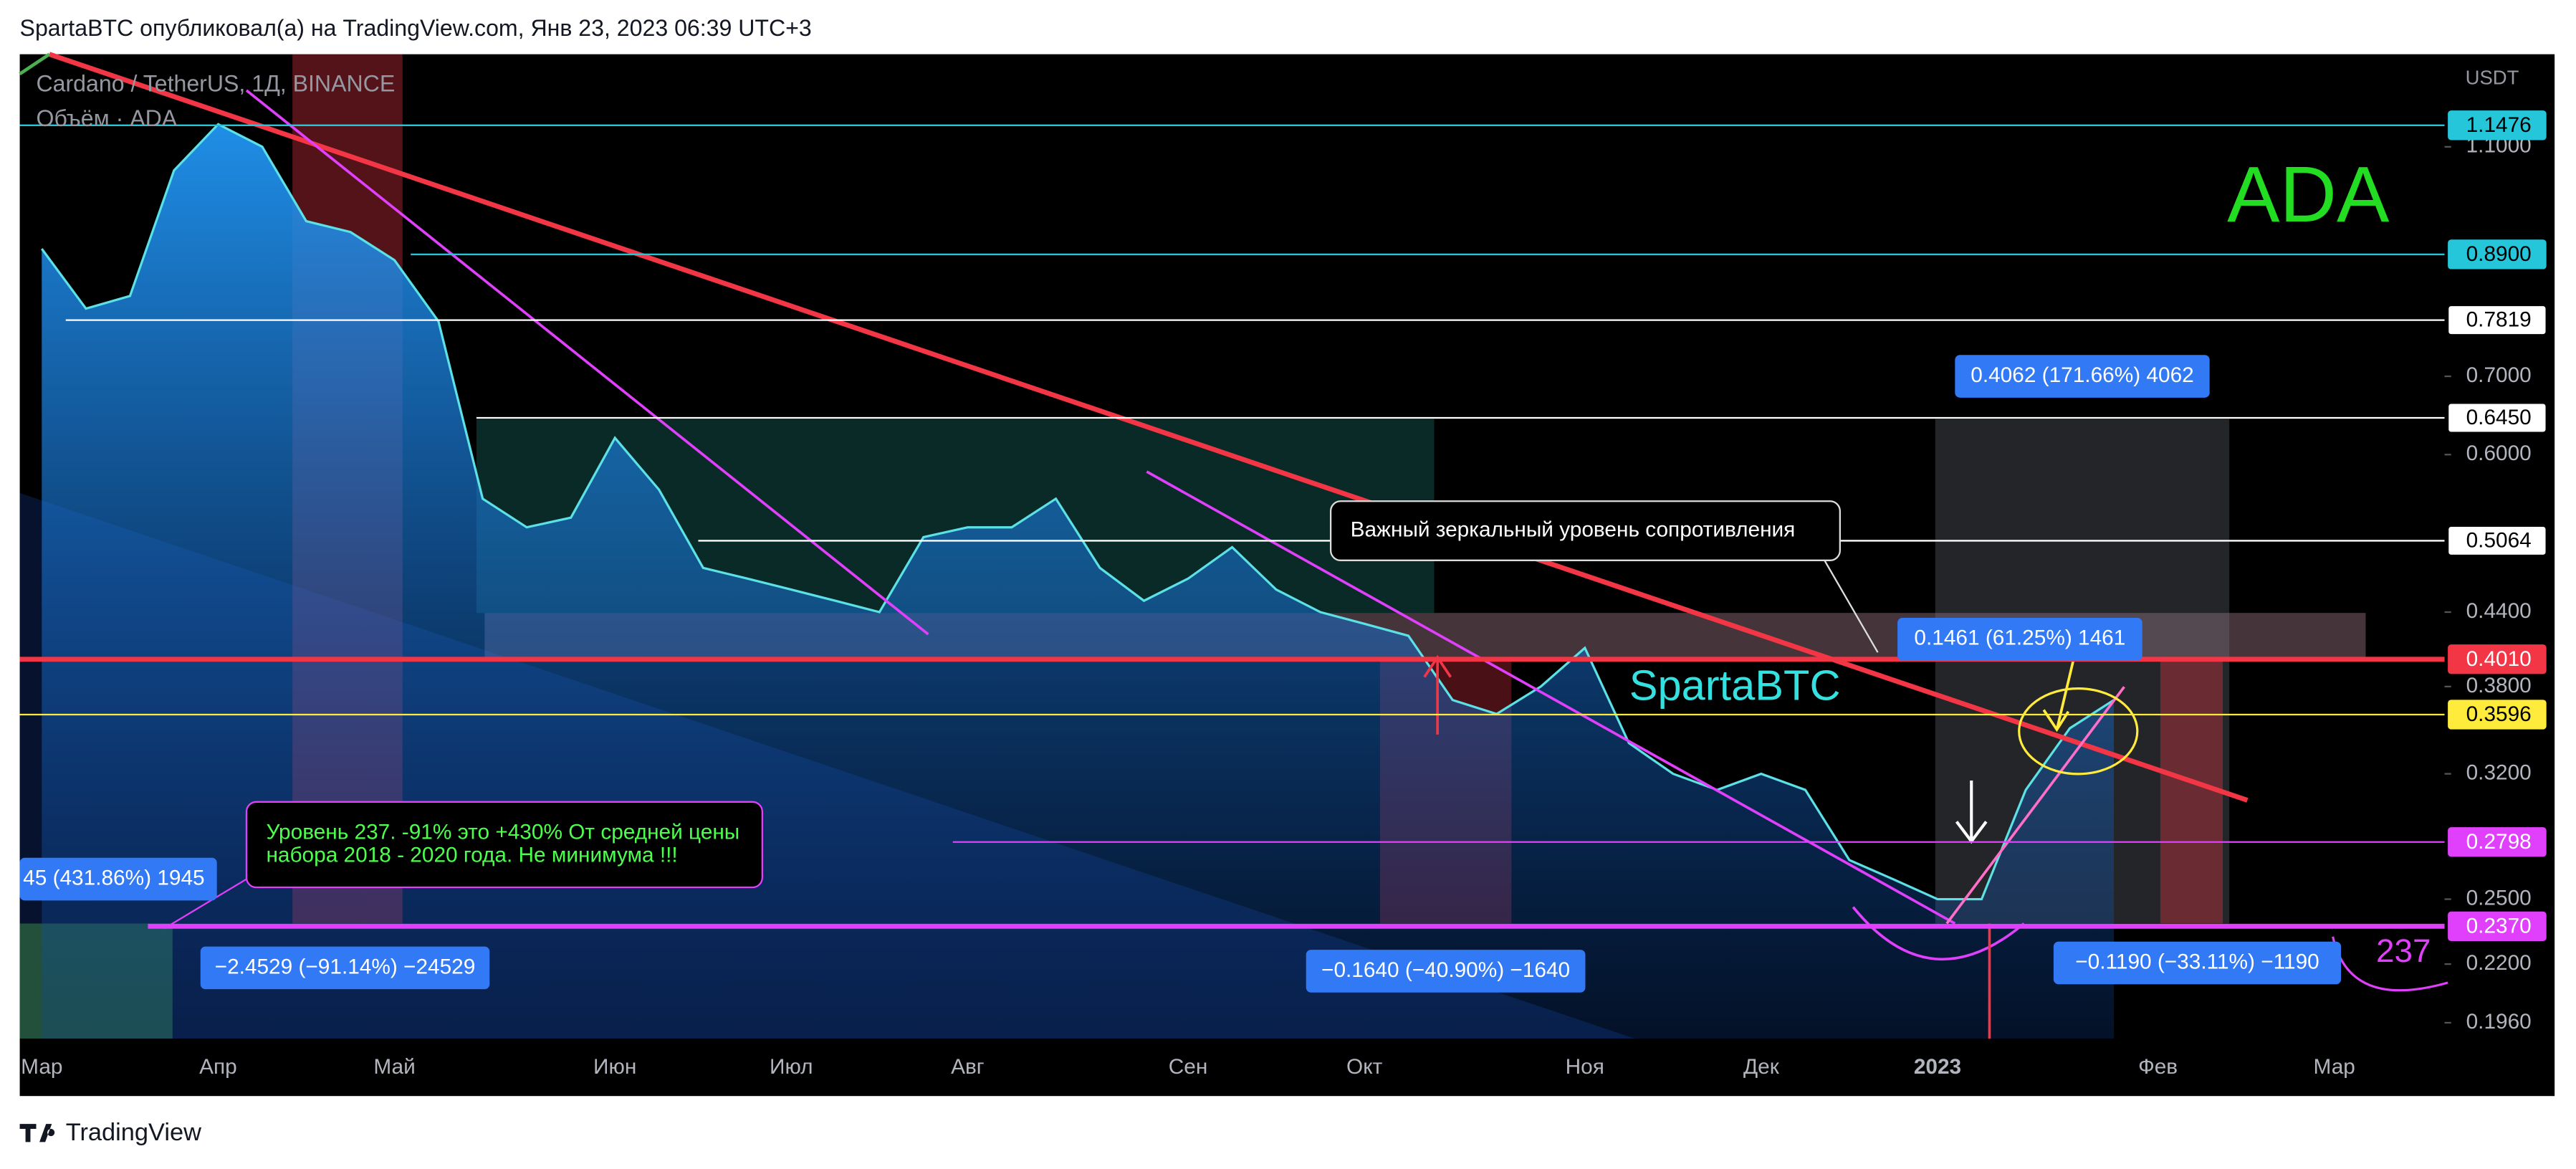 The height and width of the screenshot is (1169, 2576). I want to click on x-tick-label: Май, so click(394, 1067).